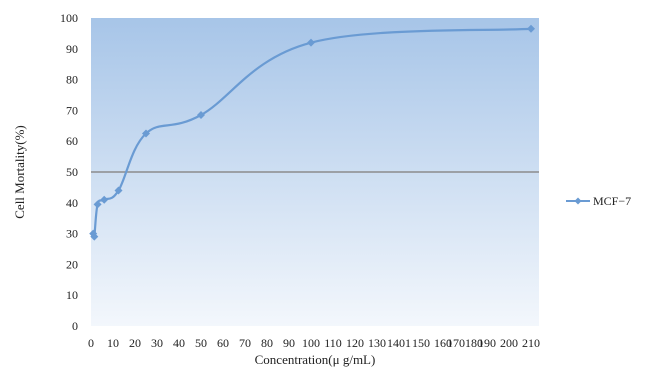  What do you see at coordinates (443, 343) in the screenshot?
I see `x-tick-label: 160` at bounding box center [443, 343].